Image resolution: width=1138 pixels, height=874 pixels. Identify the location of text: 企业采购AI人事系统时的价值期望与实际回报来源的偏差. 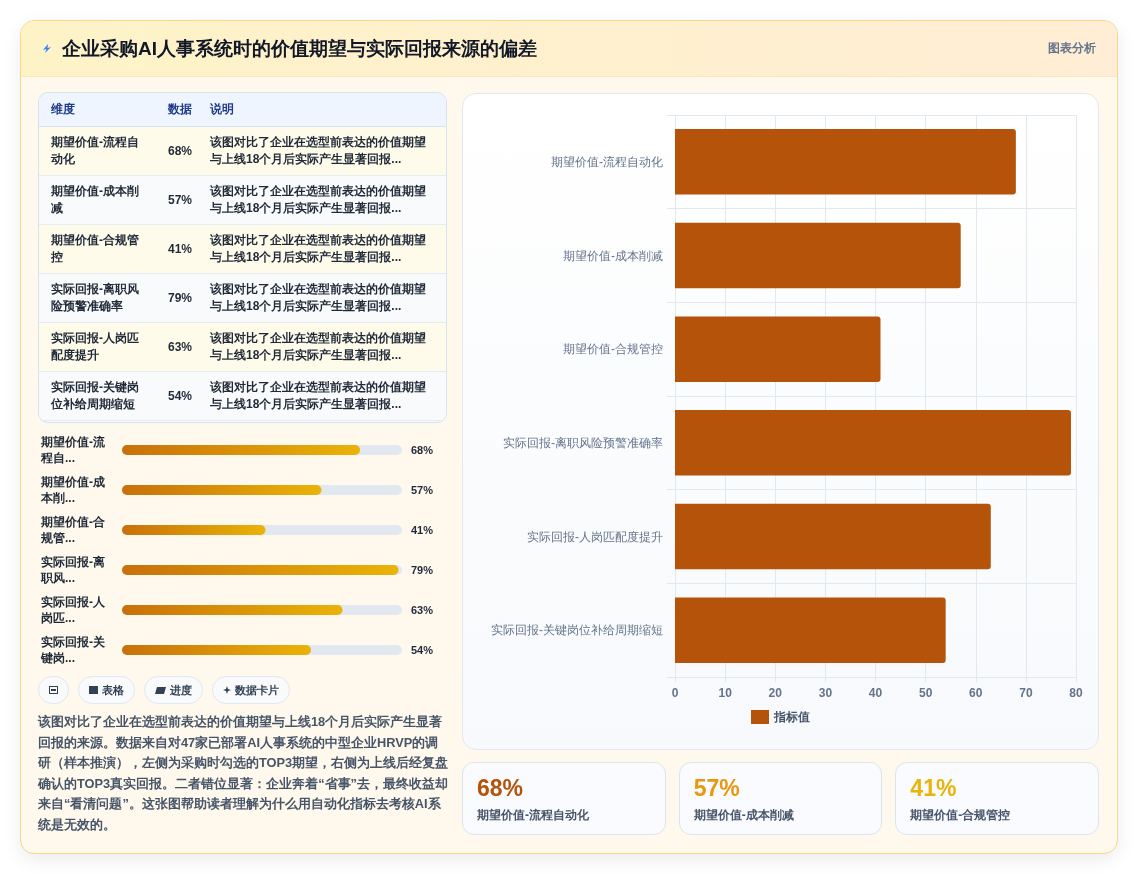
(299, 49).